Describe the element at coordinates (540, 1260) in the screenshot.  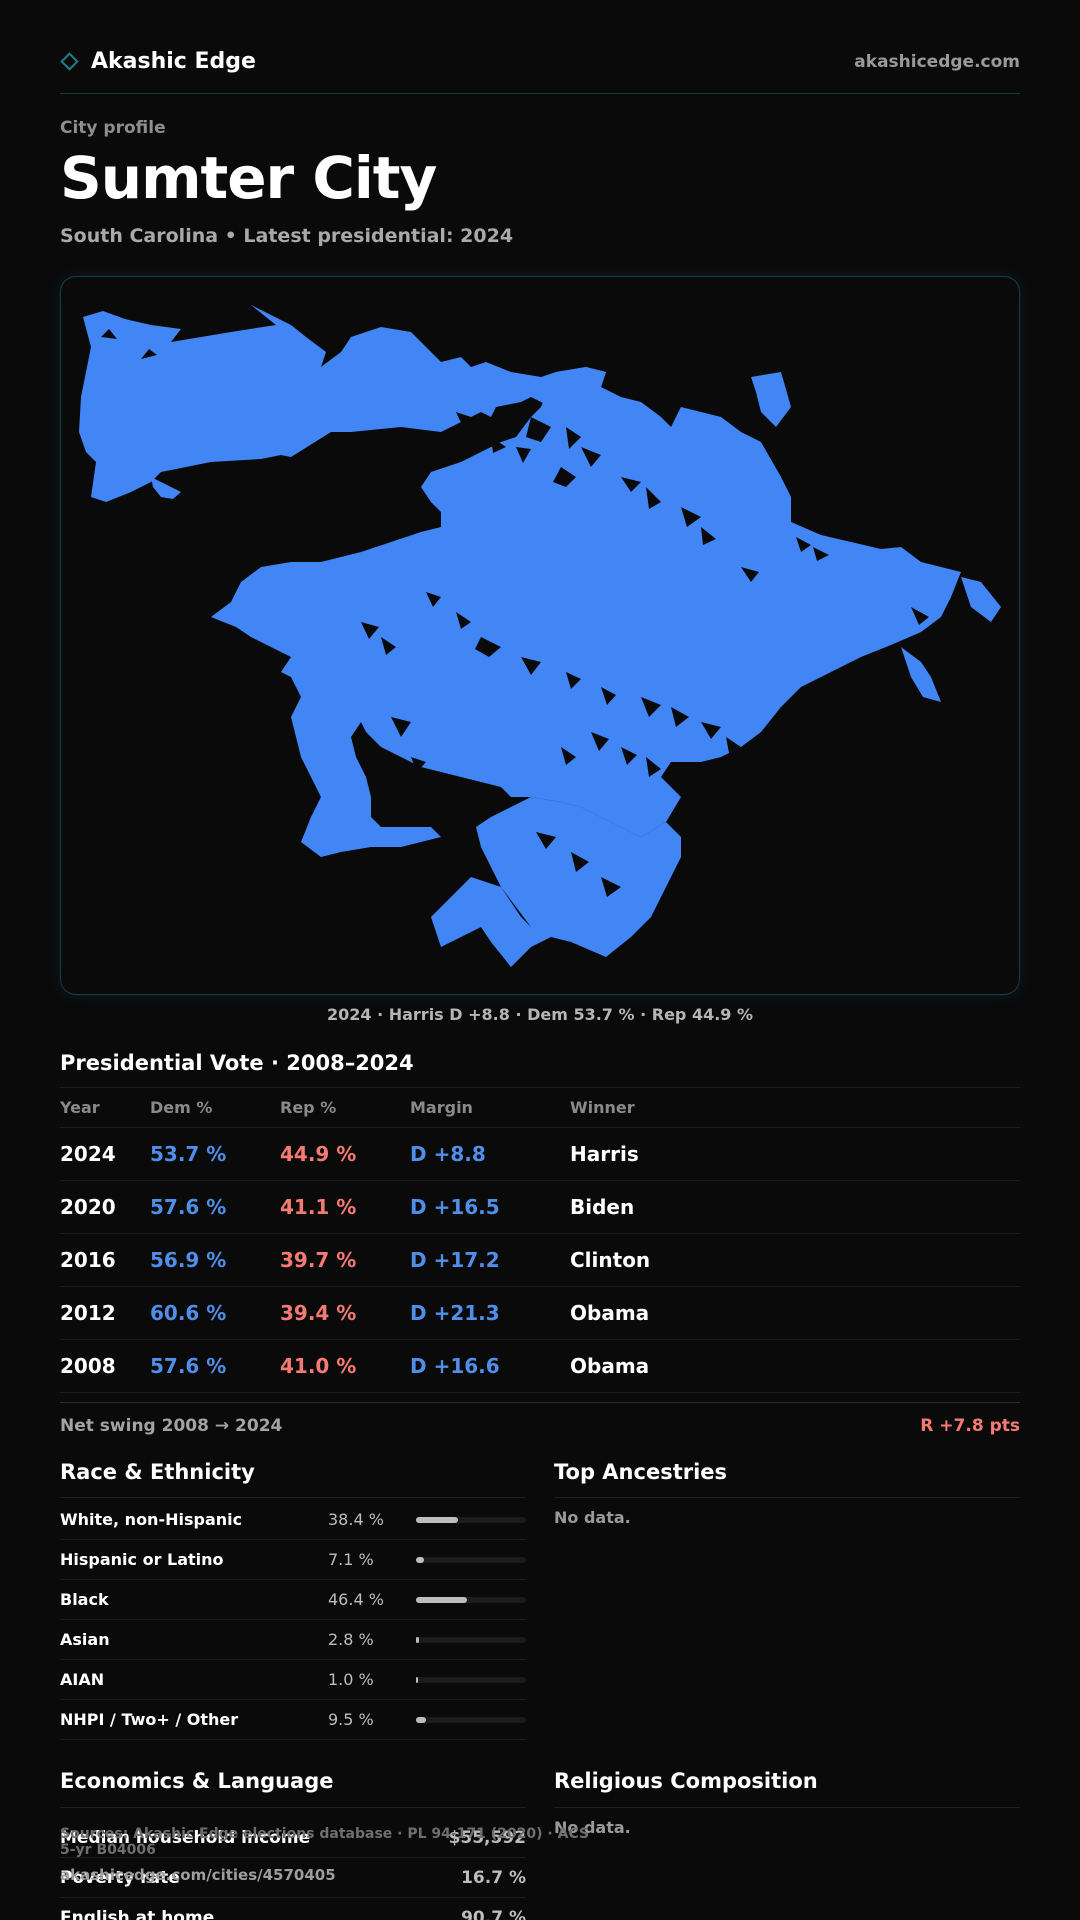
I see `table-row: 2016 56.9 % 39.7 % D +17.2 Clinton` at that location.